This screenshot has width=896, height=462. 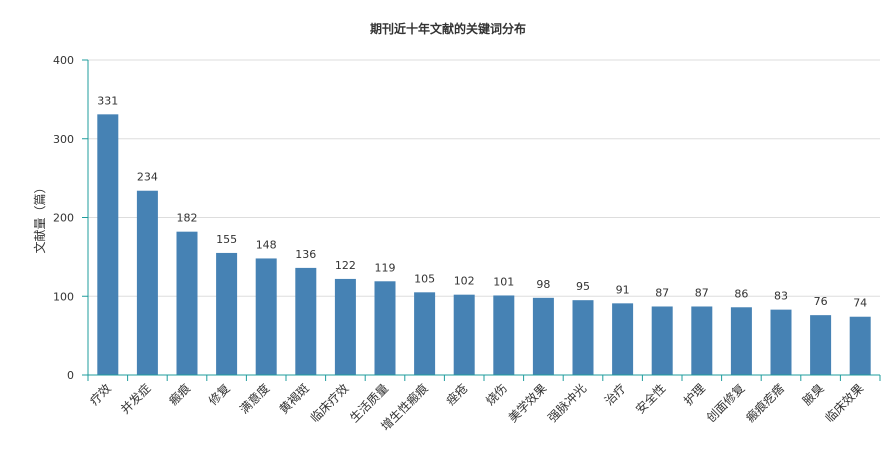 I want to click on data-label: 91, so click(x=623, y=289).